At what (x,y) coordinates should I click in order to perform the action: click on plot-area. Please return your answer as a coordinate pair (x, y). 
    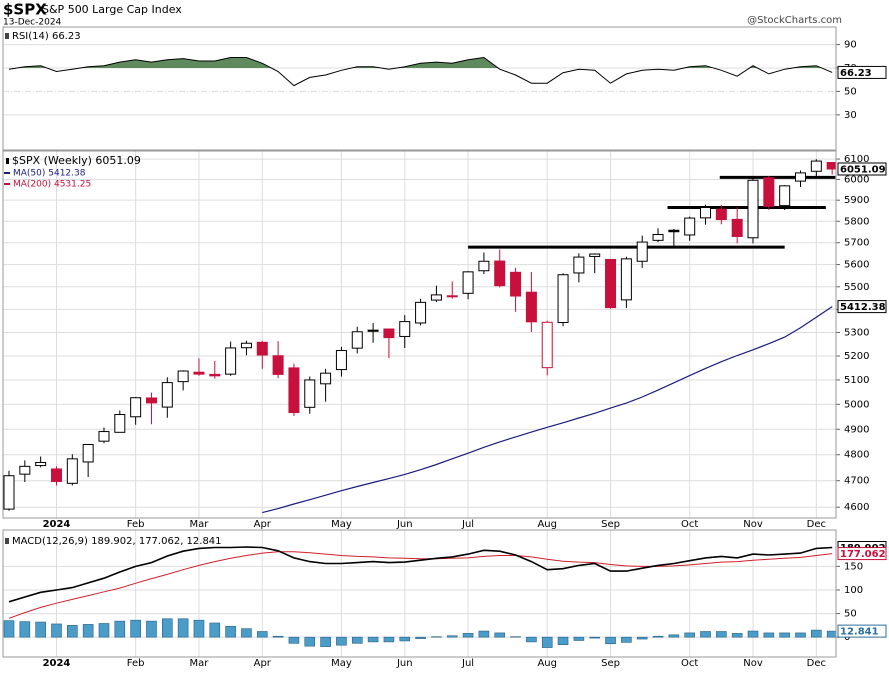
    Looking at the image, I should click on (420, 71).